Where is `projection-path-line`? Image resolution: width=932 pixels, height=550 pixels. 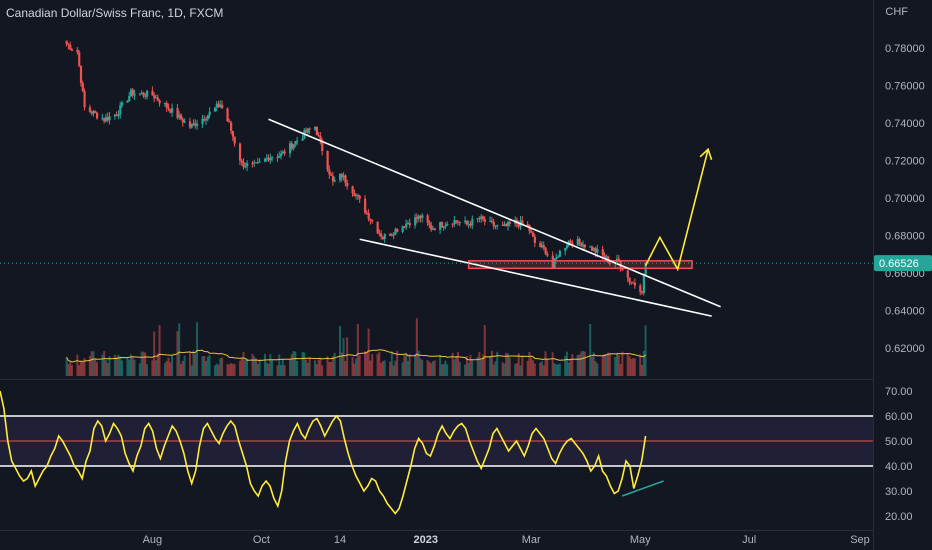
projection-path-line is located at coordinates (676, 210).